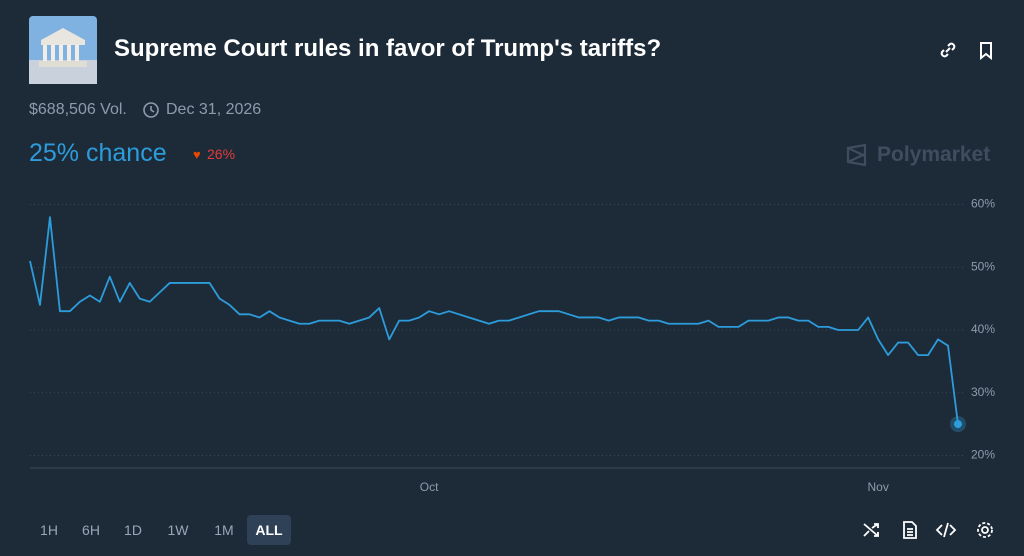  What do you see at coordinates (910, 530) in the screenshot?
I see `doc-icon` at bounding box center [910, 530].